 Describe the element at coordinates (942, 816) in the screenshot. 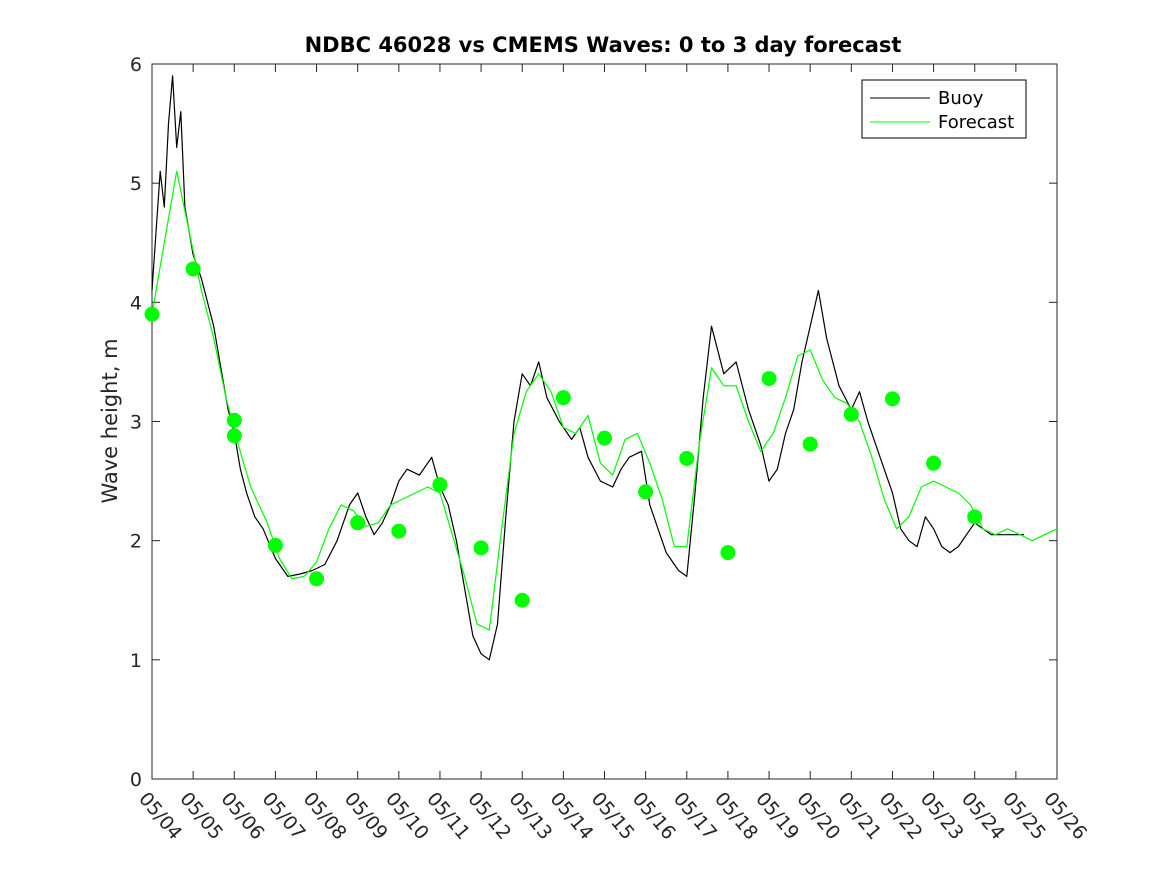

I see `x-tick-label: 05/23` at that location.